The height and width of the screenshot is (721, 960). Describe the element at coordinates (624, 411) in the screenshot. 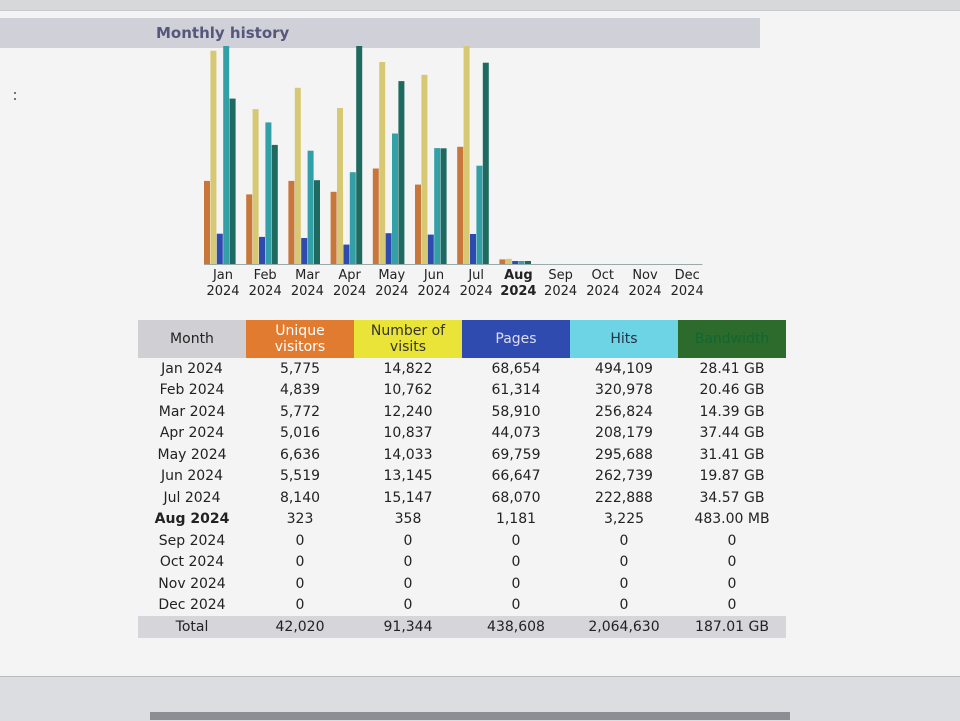

I see `cell-hits: 256,824` at that location.